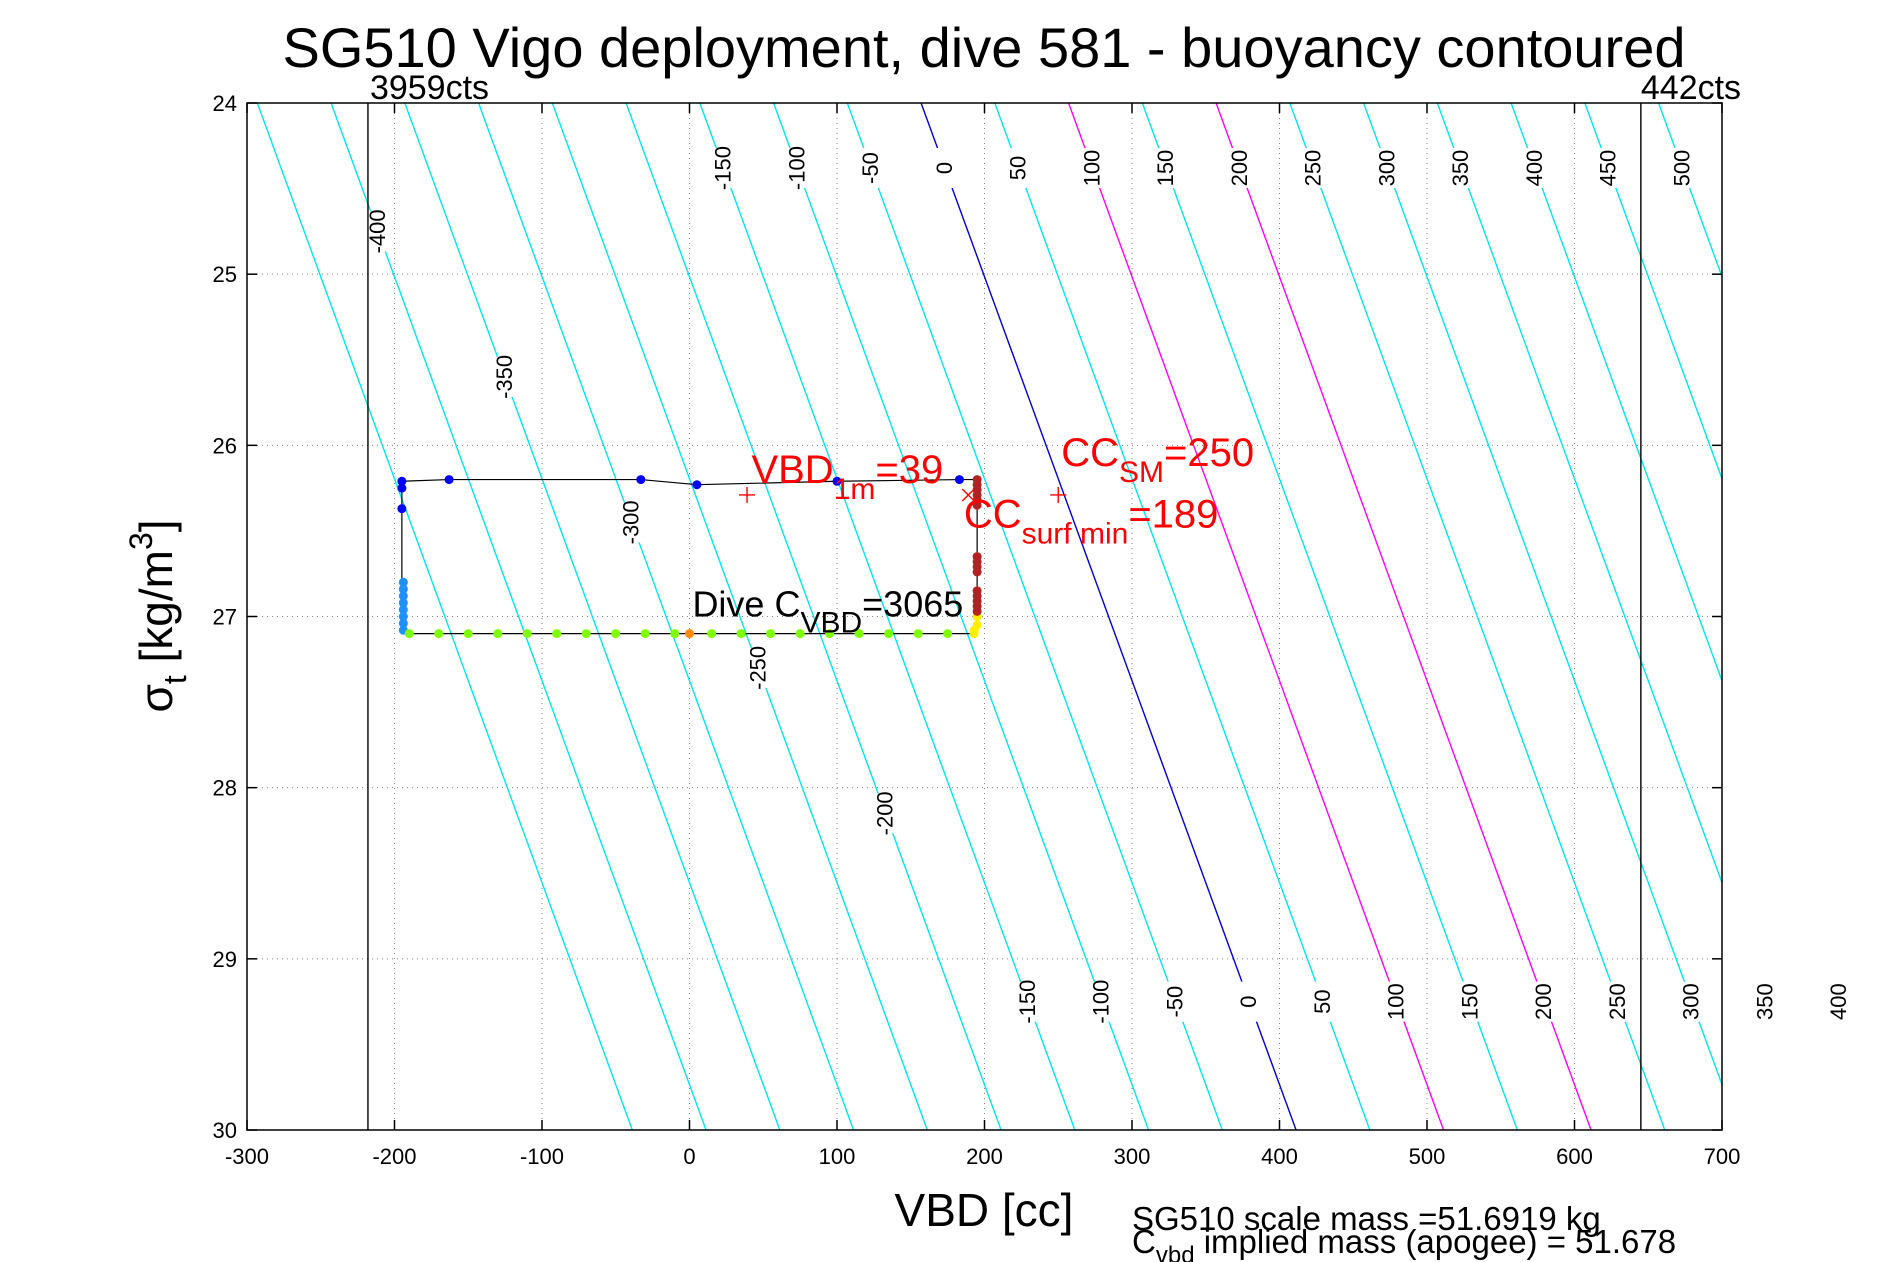 This screenshot has width=1891, height=1262. Describe the element at coordinates (837, 1156) in the screenshot. I see `x-tick-label: 100` at that location.